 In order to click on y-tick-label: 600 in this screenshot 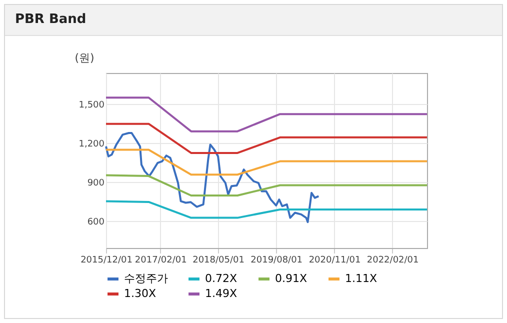, I will do `click(96, 222)`.